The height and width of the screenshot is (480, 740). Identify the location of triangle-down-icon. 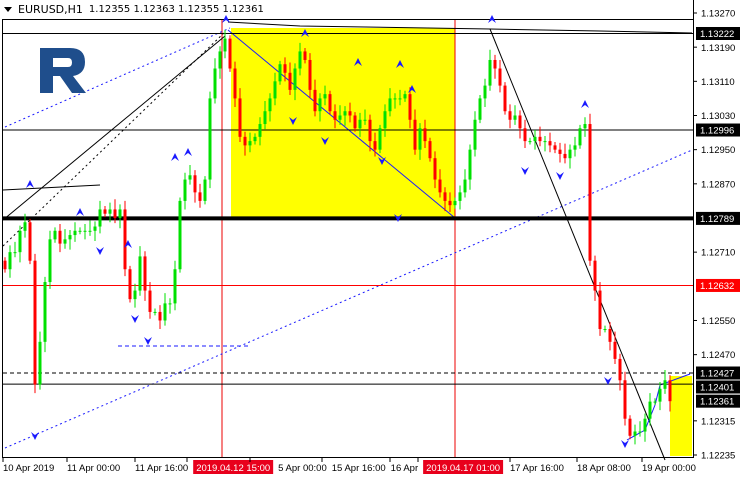
(8, 9).